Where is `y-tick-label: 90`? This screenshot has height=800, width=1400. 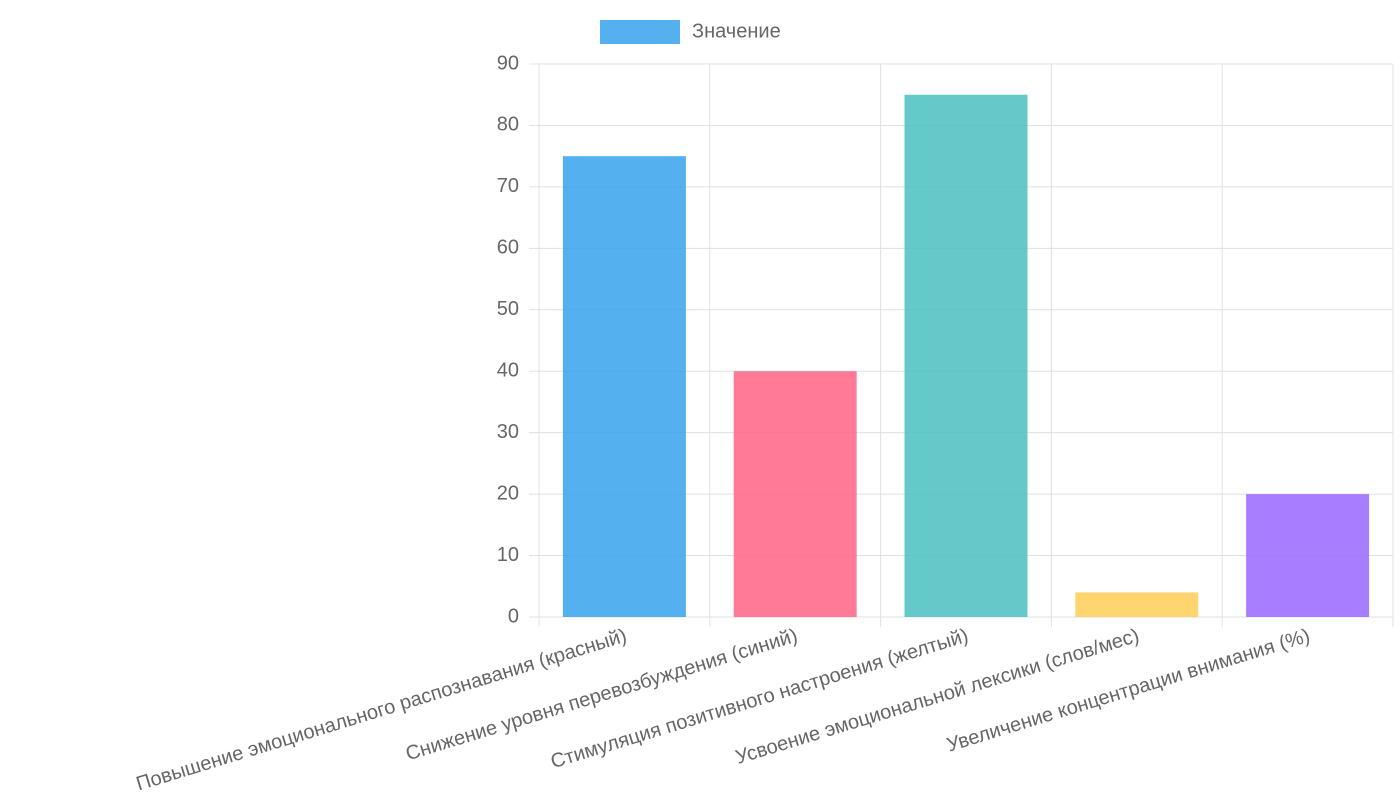
y-tick-label: 90 is located at coordinates (508, 63).